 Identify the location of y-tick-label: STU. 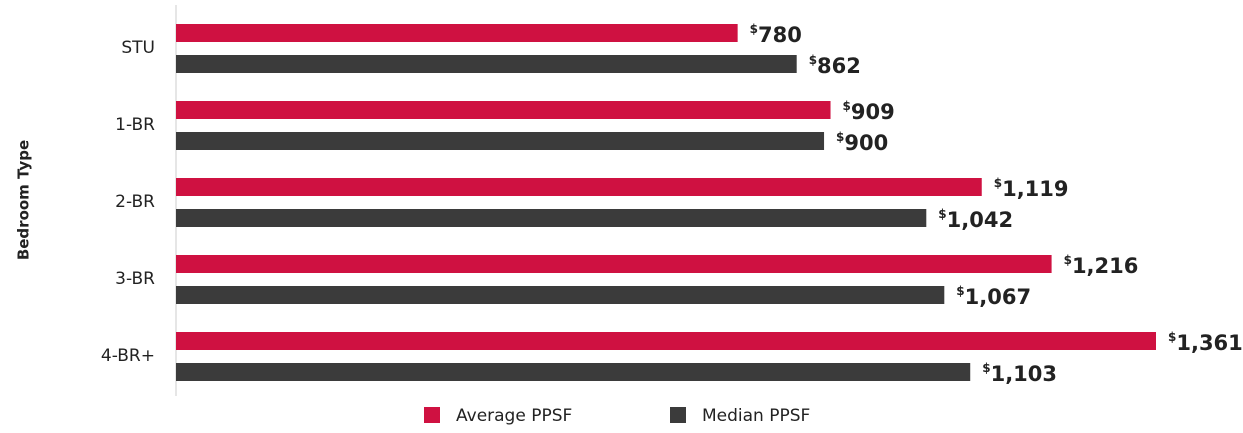
(138, 48).